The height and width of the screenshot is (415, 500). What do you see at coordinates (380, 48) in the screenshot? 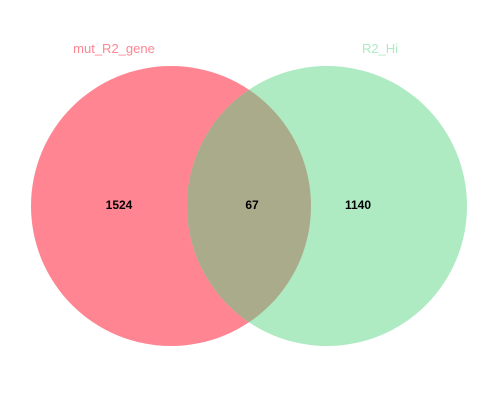
I see `set-label-r2-hi: R2_Hi` at bounding box center [380, 48].